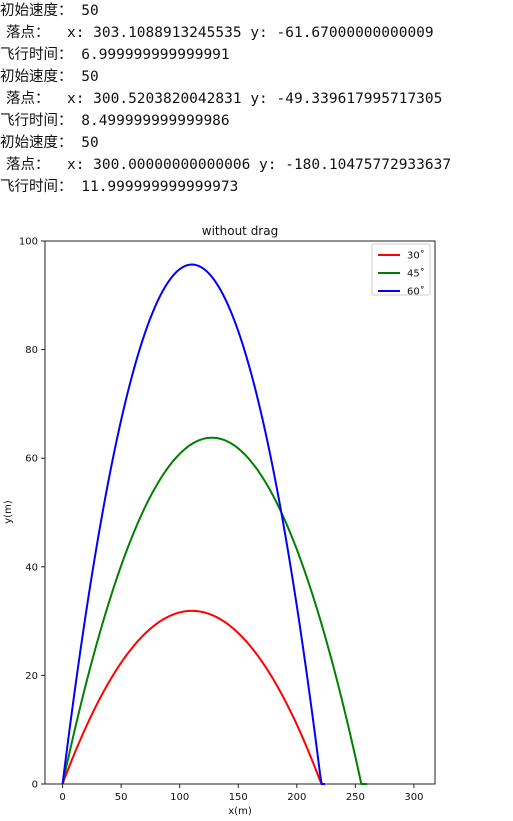 This screenshot has height=821, width=513. Describe the element at coordinates (31, 459) in the screenshot. I see `y-tick-label: 60` at that location.